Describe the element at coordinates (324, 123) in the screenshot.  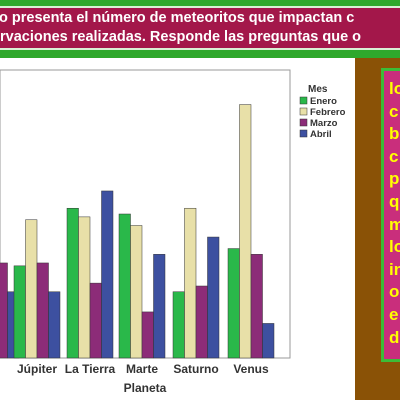
I see `legend-entry-marzo: Marzo` at that location.